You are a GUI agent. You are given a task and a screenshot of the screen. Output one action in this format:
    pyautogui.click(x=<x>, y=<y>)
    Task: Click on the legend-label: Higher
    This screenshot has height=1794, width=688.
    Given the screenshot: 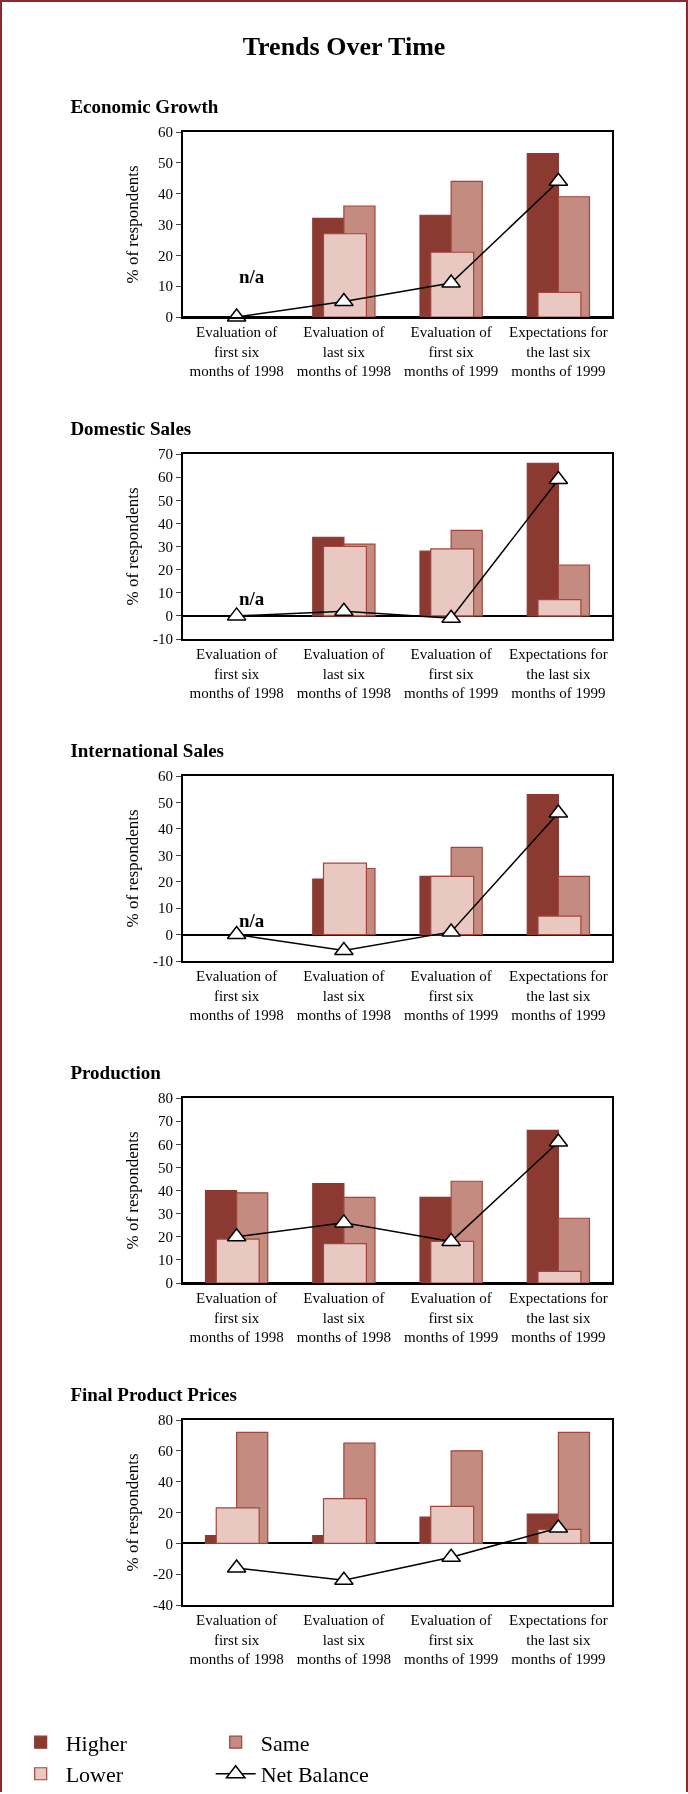 What is the action you would take?
    pyautogui.click(x=96, y=1743)
    